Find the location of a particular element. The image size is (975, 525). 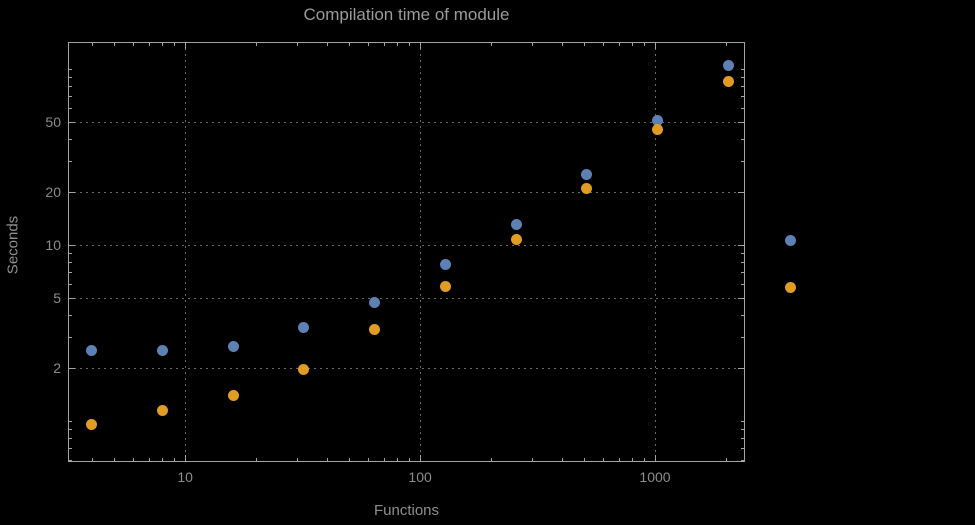

x-tick-label: 1000 is located at coordinates (655, 477).